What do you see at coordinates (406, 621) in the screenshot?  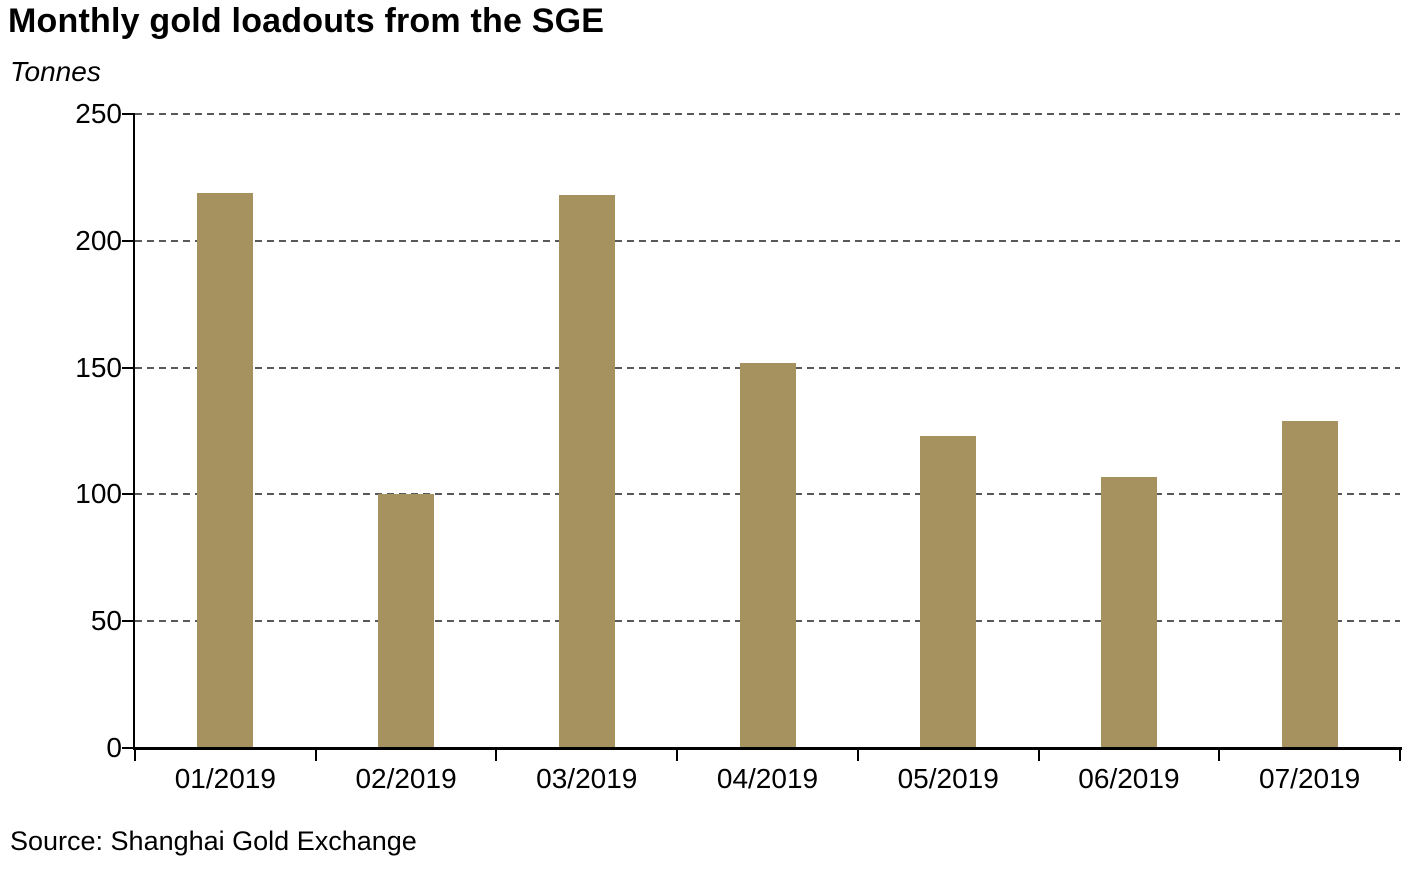 I see `bar-02-2019` at bounding box center [406, 621].